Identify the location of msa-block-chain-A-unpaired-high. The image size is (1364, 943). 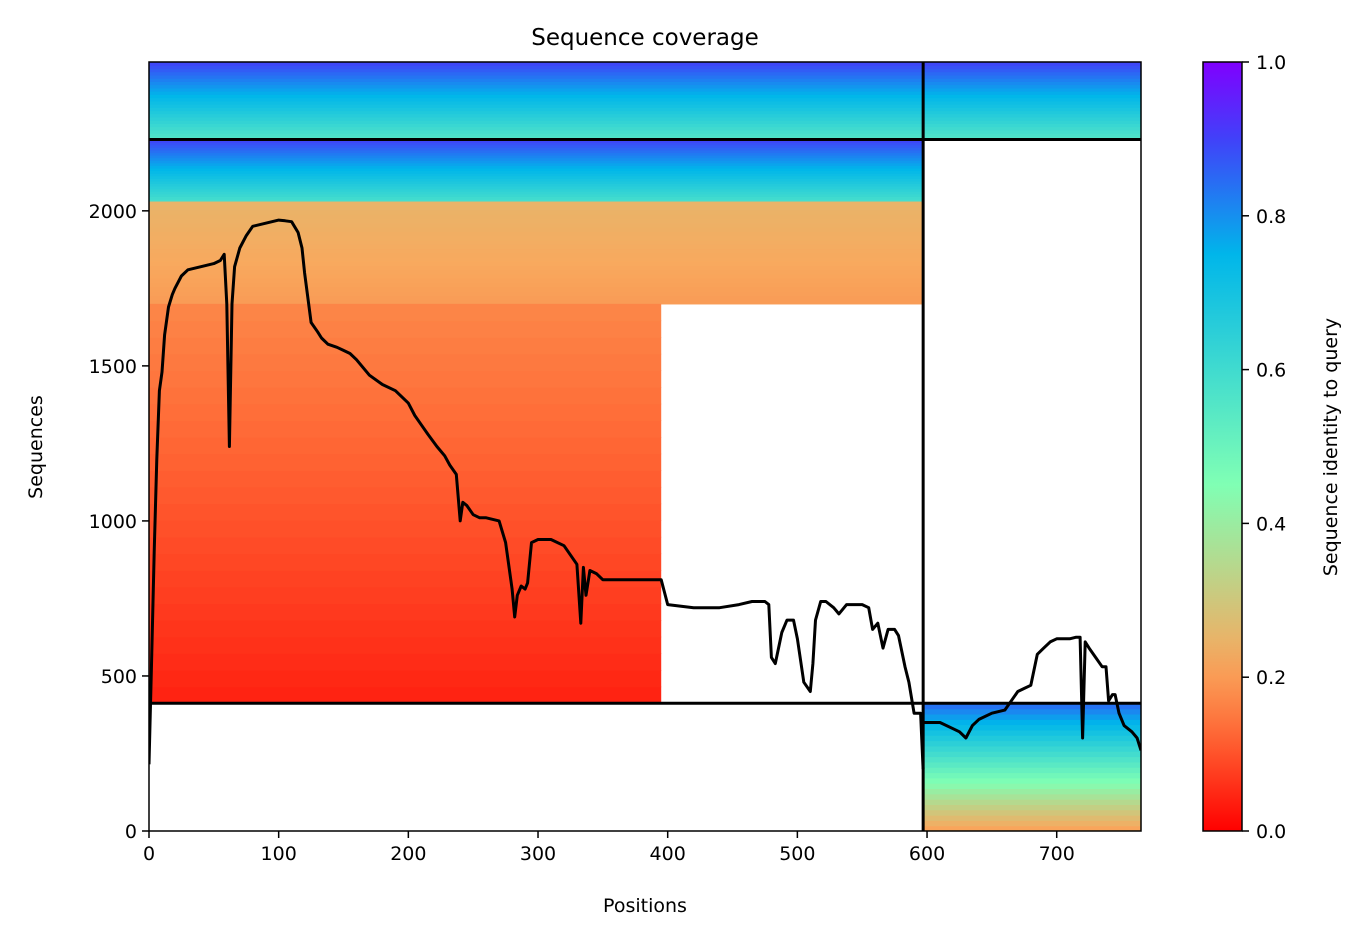
(536, 171).